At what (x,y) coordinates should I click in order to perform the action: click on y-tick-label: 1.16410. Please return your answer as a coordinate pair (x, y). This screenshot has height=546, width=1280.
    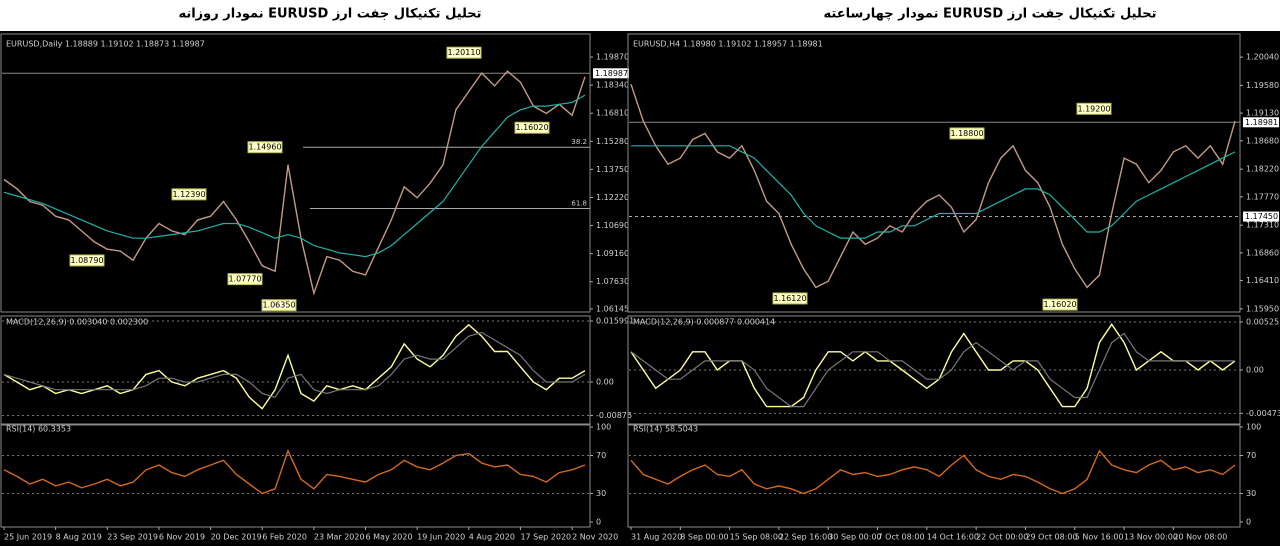
    Looking at the image, I should click on (1262, 280).